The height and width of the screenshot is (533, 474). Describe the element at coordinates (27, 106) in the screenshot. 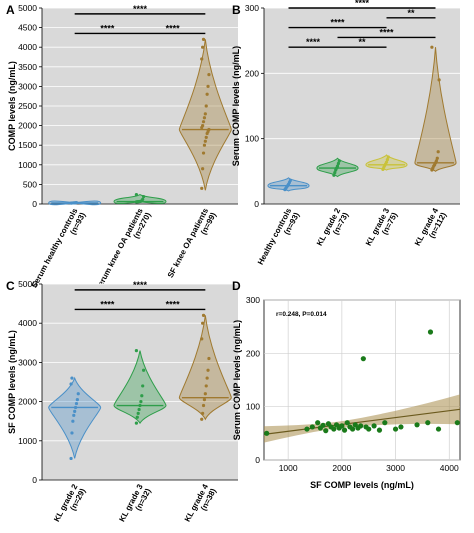

I see `y-tick-label: 2500` at that location.